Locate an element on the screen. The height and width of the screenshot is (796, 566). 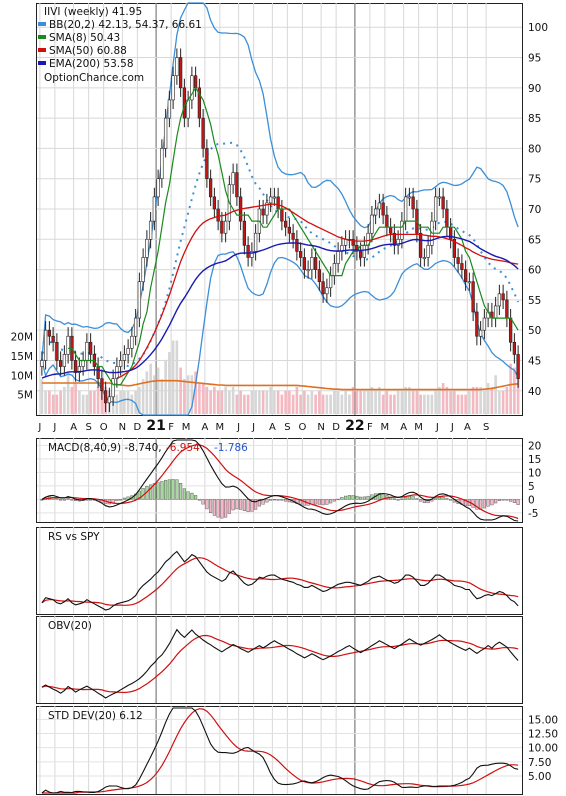
macd-tick-label: -5 is located at coordinates (533, 514).